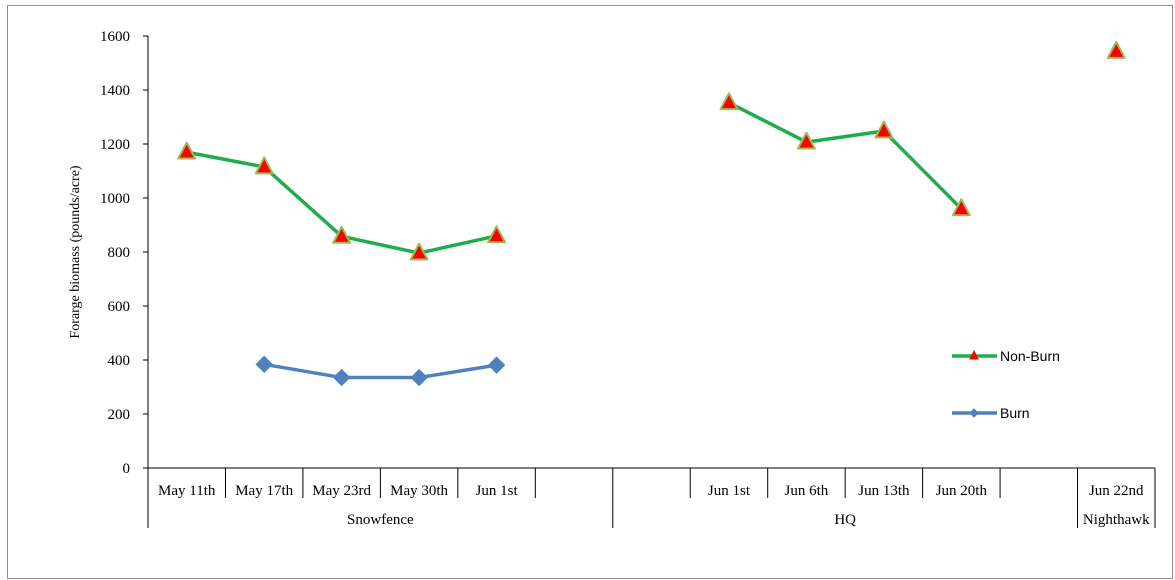  I want to click on y-tick-label: 200, so click(119, 415).